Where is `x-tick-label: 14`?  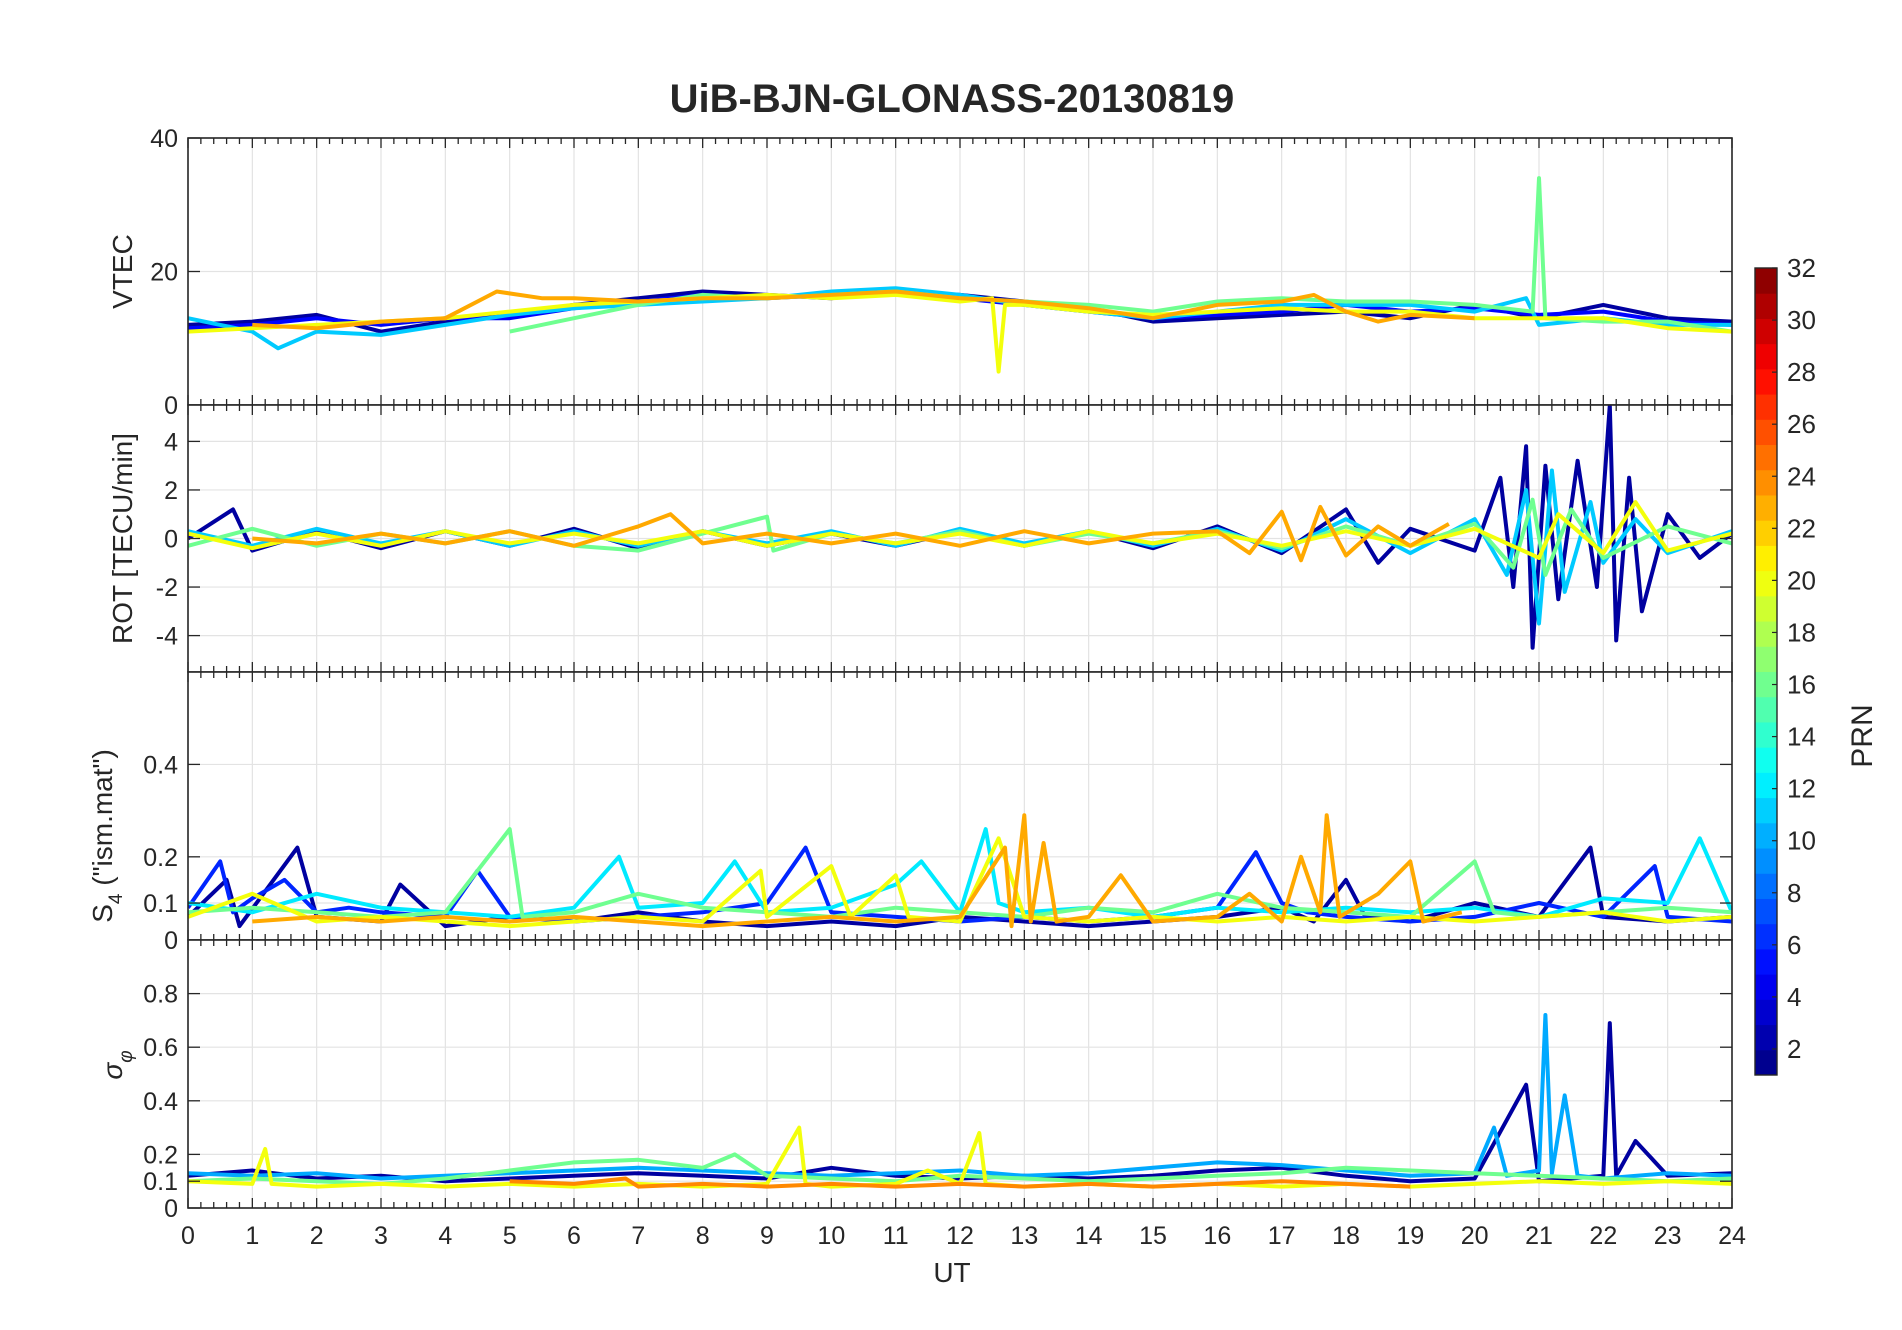 x-tick-label: 14 is located at coordinates (1089, 1236).